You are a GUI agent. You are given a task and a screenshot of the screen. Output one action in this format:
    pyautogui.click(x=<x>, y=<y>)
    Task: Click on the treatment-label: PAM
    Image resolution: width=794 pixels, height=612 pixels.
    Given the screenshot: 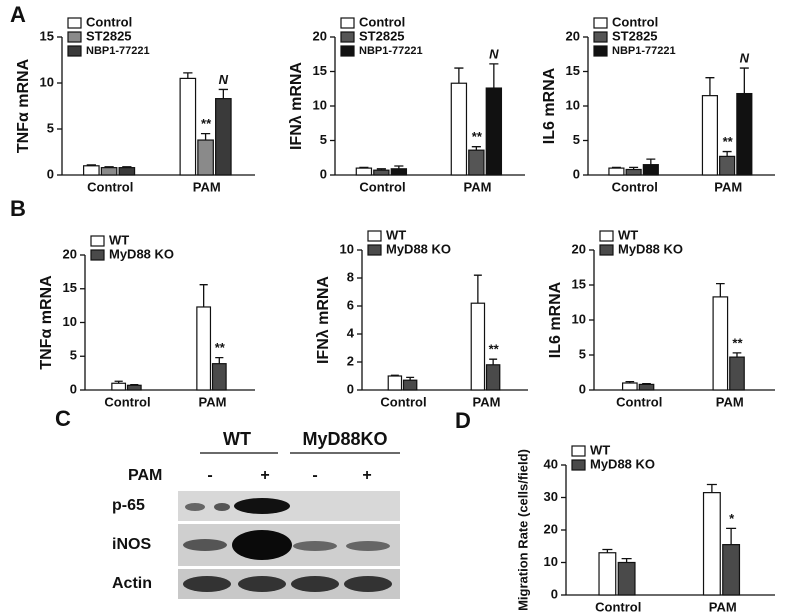 What is the action you would take?
    pyautogui.click(x=145, y=475)
    